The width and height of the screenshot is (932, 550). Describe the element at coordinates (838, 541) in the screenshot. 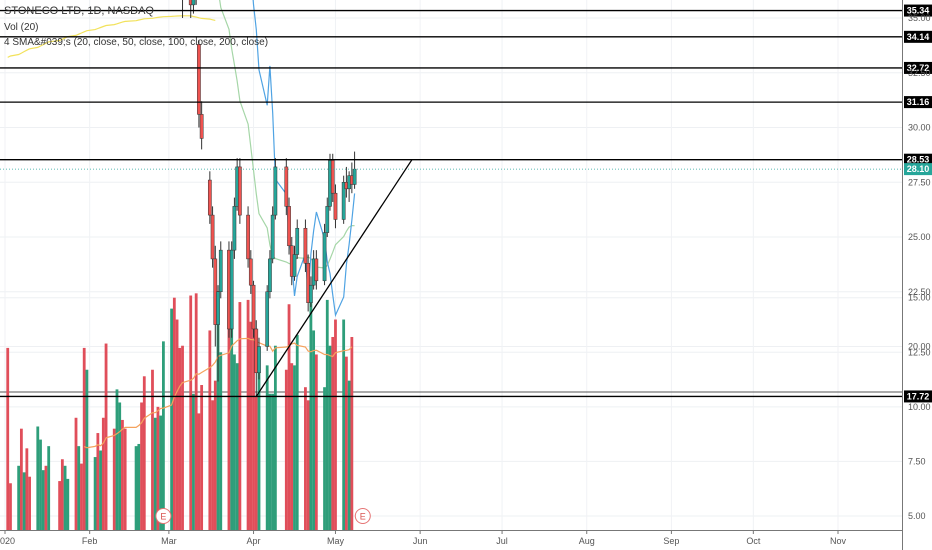

I see `time-tick-label: Nov` at that location.